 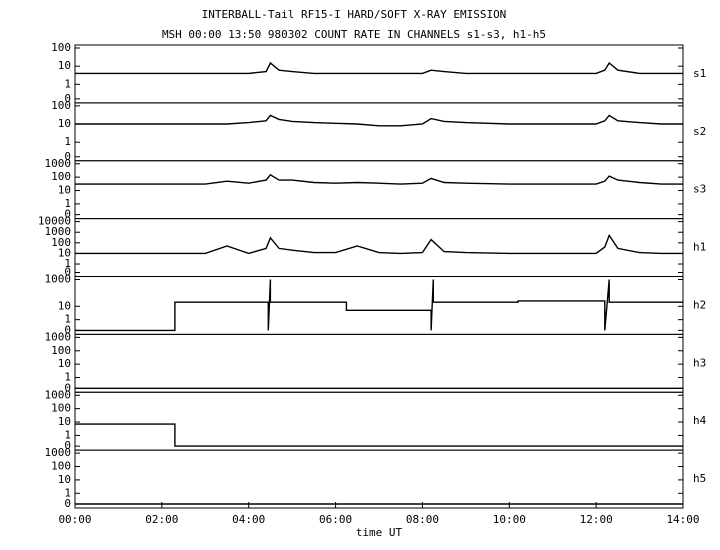 What do you see at coordinates (700, 420) in the screenshot?
I see `panel-label: h4` at bounding box center [700, 420].